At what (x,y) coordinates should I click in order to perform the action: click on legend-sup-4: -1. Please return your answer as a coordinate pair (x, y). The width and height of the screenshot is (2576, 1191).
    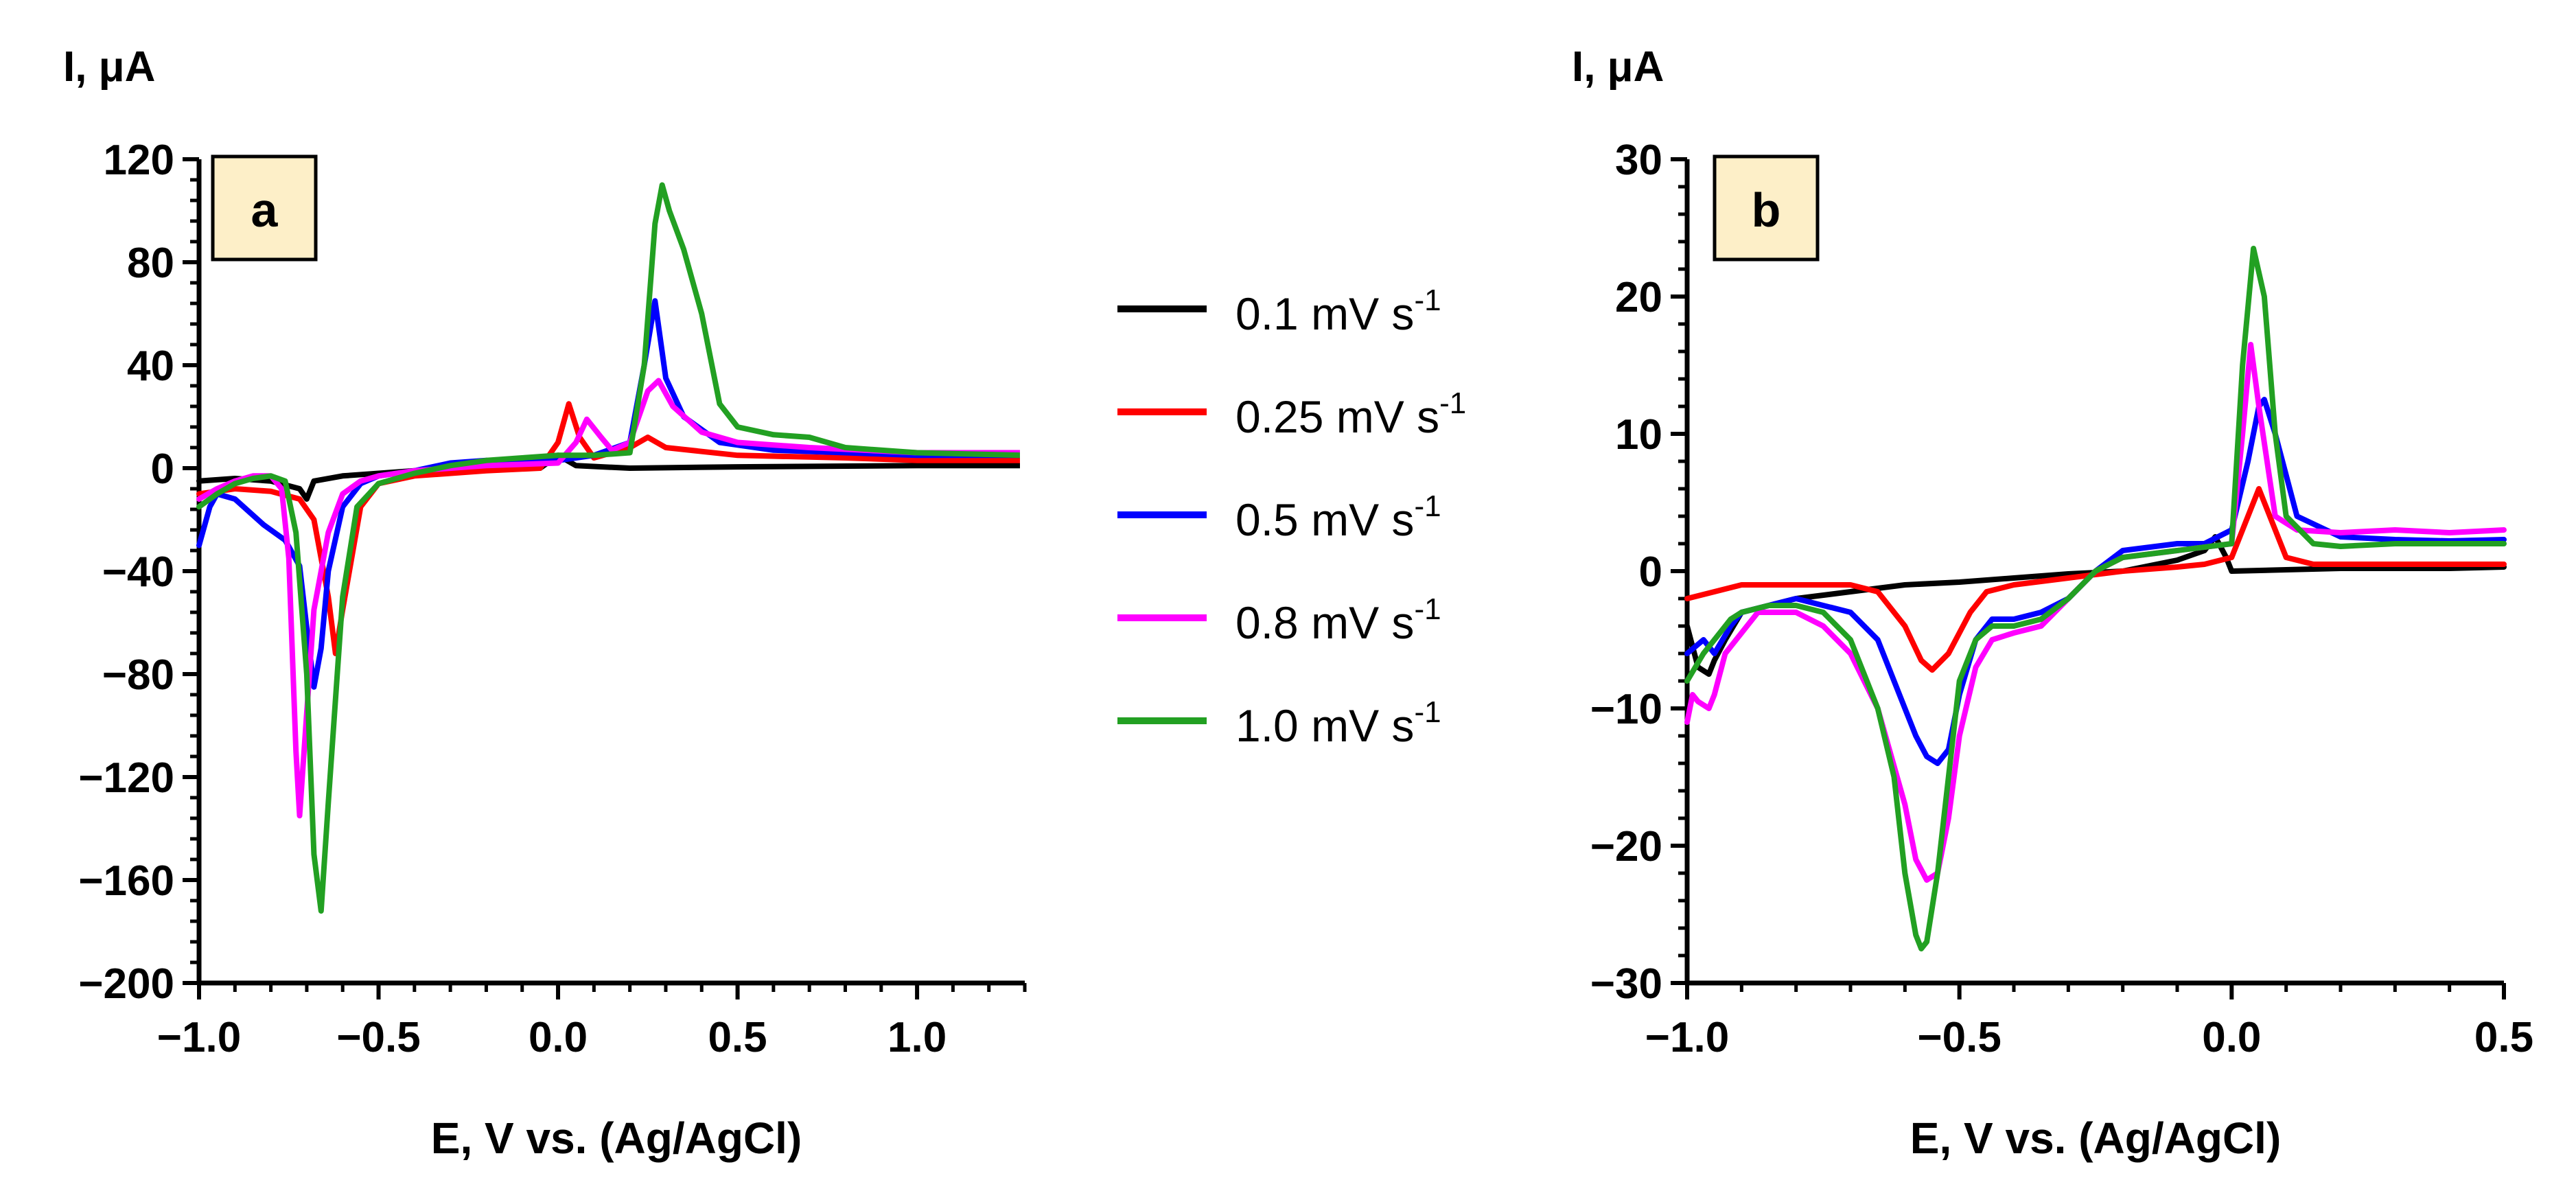
    Looking at the image, I should click on (1427, 712).